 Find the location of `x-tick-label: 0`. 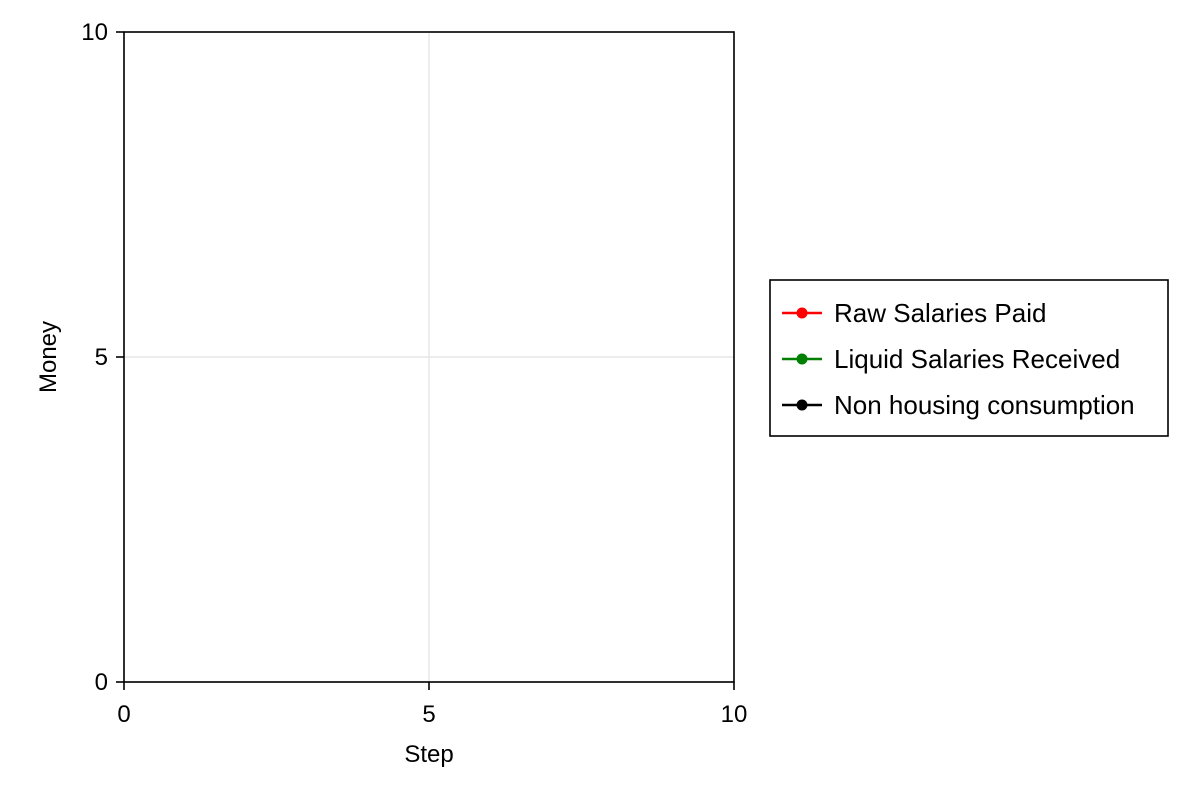

x-tick-label: 0 is located at coordinates (123, 714).